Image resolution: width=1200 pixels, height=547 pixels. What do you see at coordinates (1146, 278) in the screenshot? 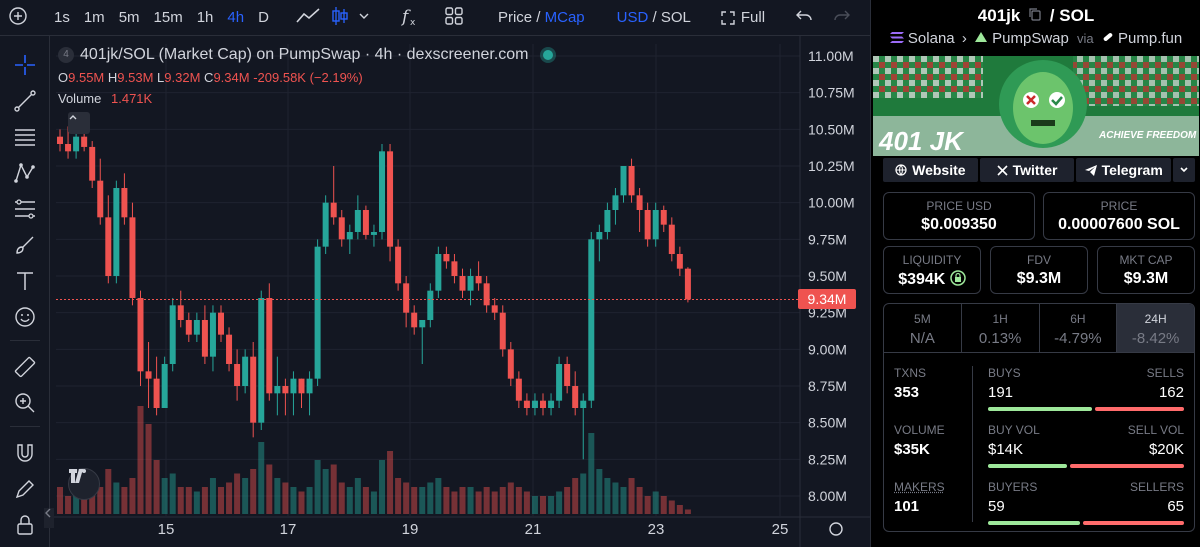
I see `mktcap-value: $9.3M` at bounding box center [1146, 278].